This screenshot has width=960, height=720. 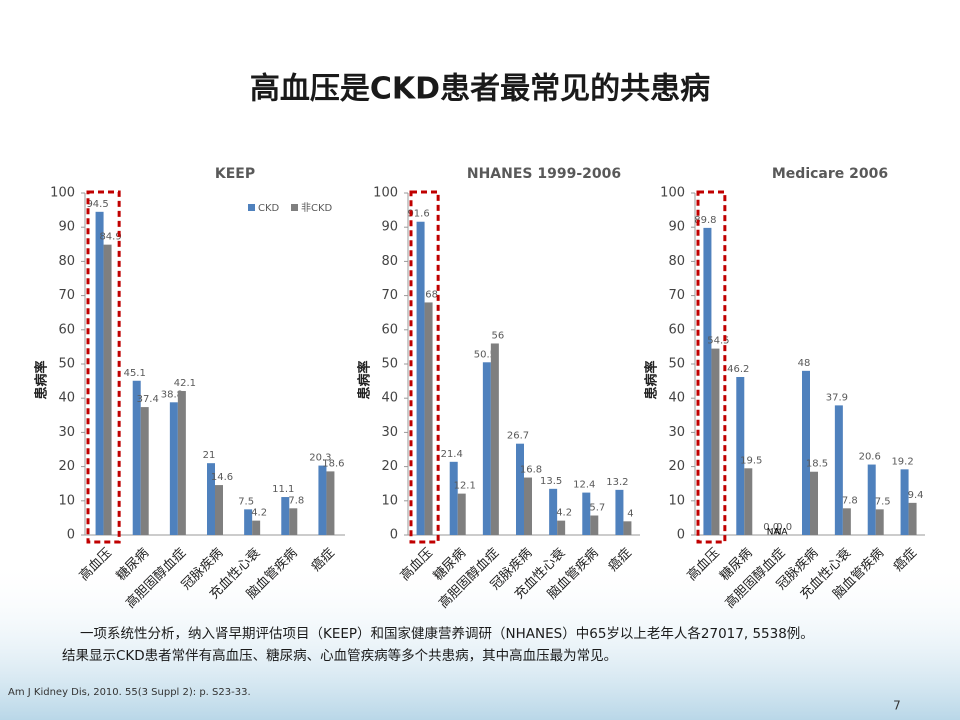 I want to click on chart-title: Medicare 2006, so click(x=830, y=174).